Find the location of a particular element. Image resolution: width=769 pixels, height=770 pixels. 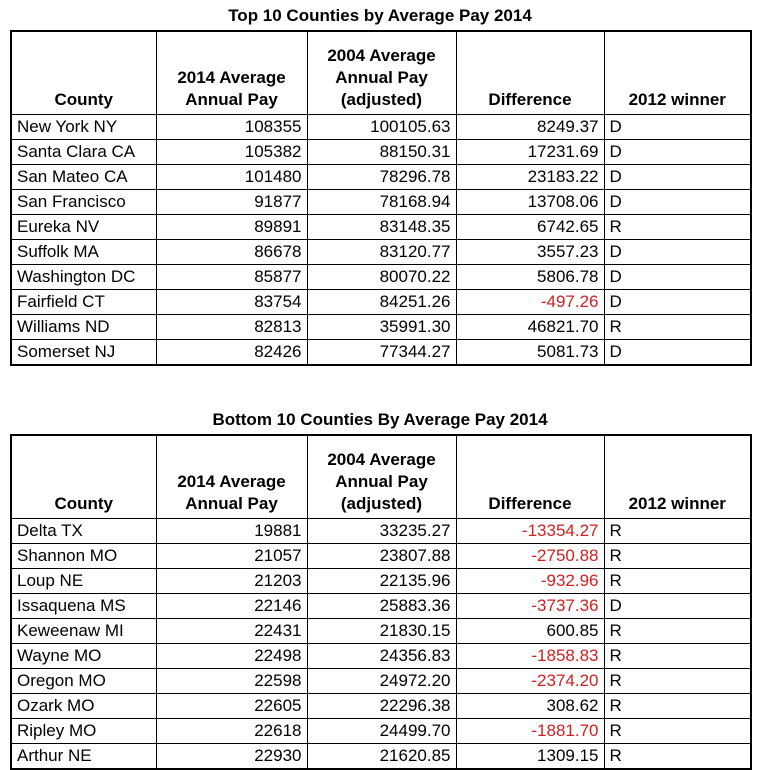

pay-2014-cell: 22598 is located at coordinates (231, 681).